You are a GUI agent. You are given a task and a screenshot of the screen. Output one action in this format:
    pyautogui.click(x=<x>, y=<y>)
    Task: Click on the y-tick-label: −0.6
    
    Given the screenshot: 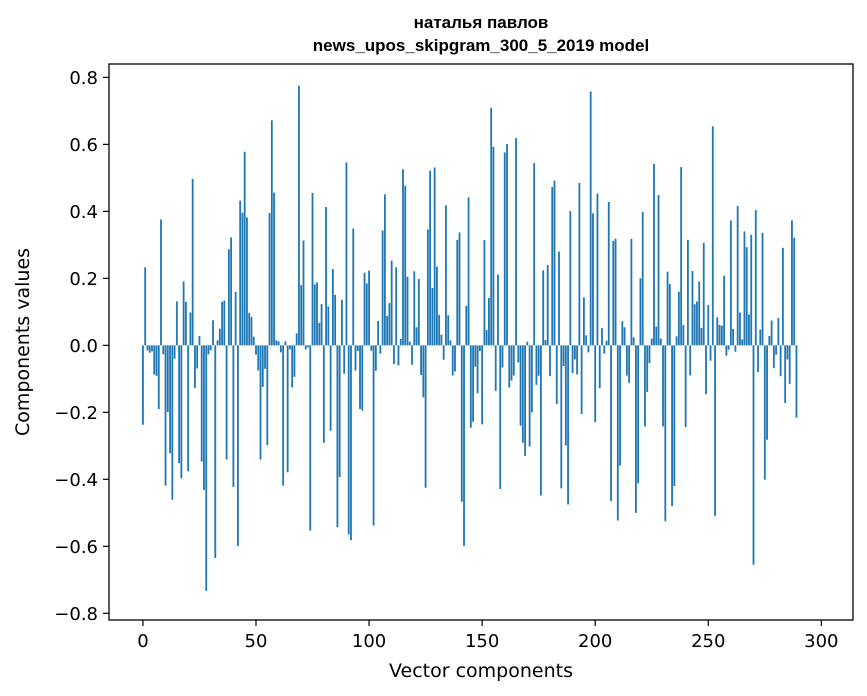 What is the action you would take?
    pyautogui.click(x=76, y=547)
    